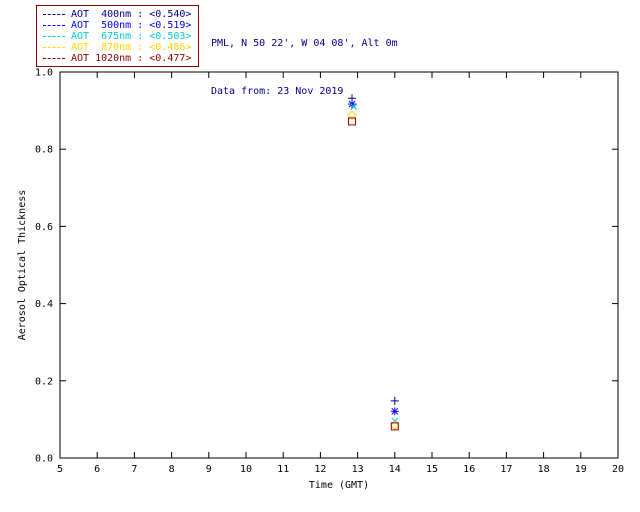 The image size is (640, 512). I want to click on station-location-text: PML, N 50 22', W 04 08', Alt 0m, so click(304, 43).